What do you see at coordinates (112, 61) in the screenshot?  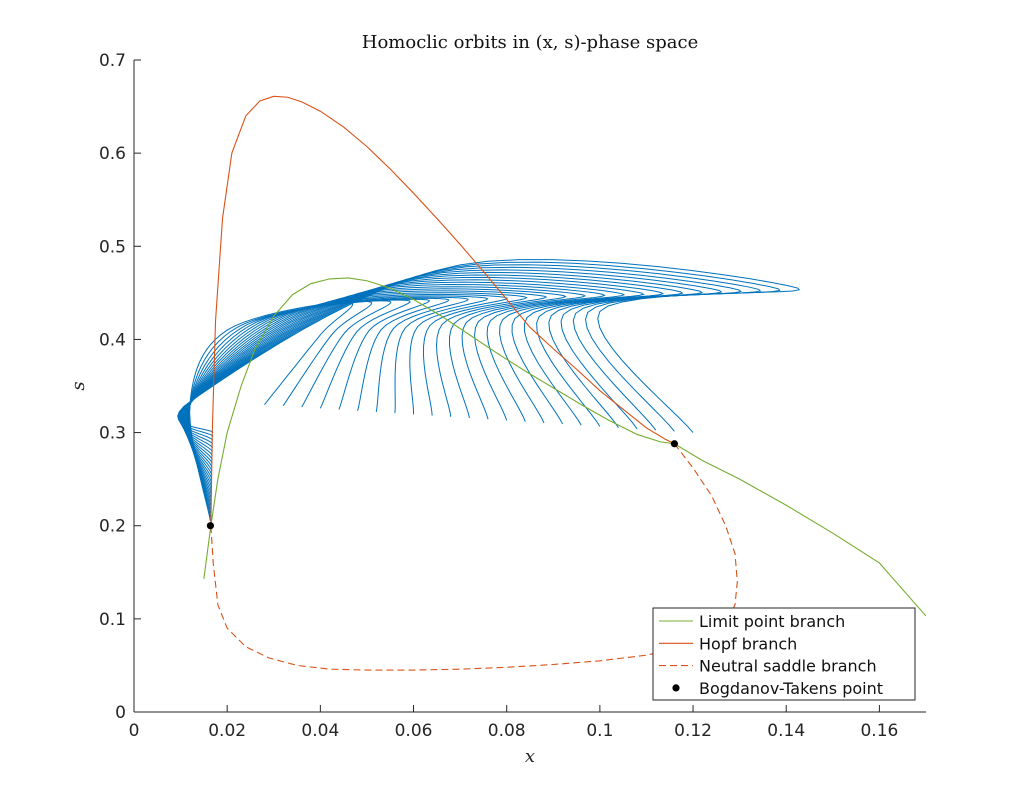 I see `y-tick-label: 0.7` at bounding box center [112, 61].